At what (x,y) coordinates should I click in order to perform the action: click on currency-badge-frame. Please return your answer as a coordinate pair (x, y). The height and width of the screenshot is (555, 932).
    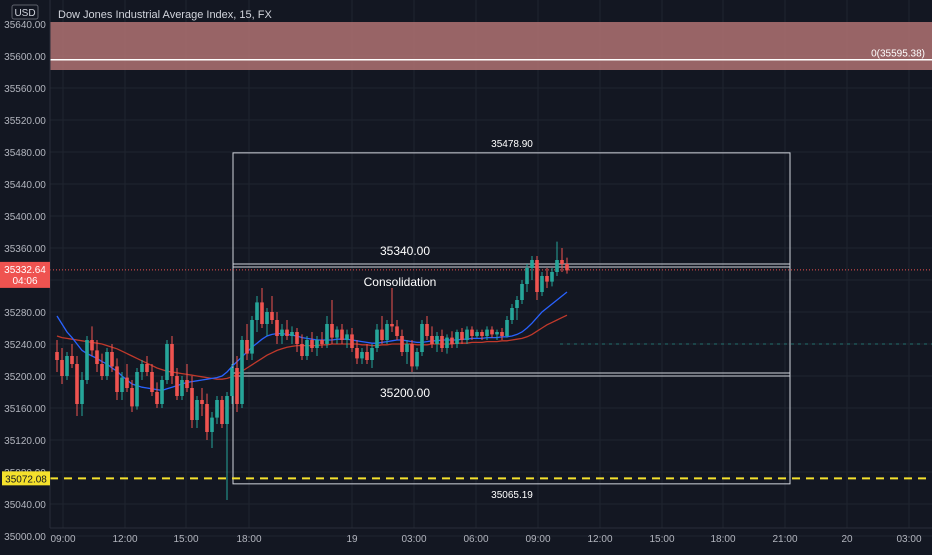
    Looking at the image, I should click on (25, 12).